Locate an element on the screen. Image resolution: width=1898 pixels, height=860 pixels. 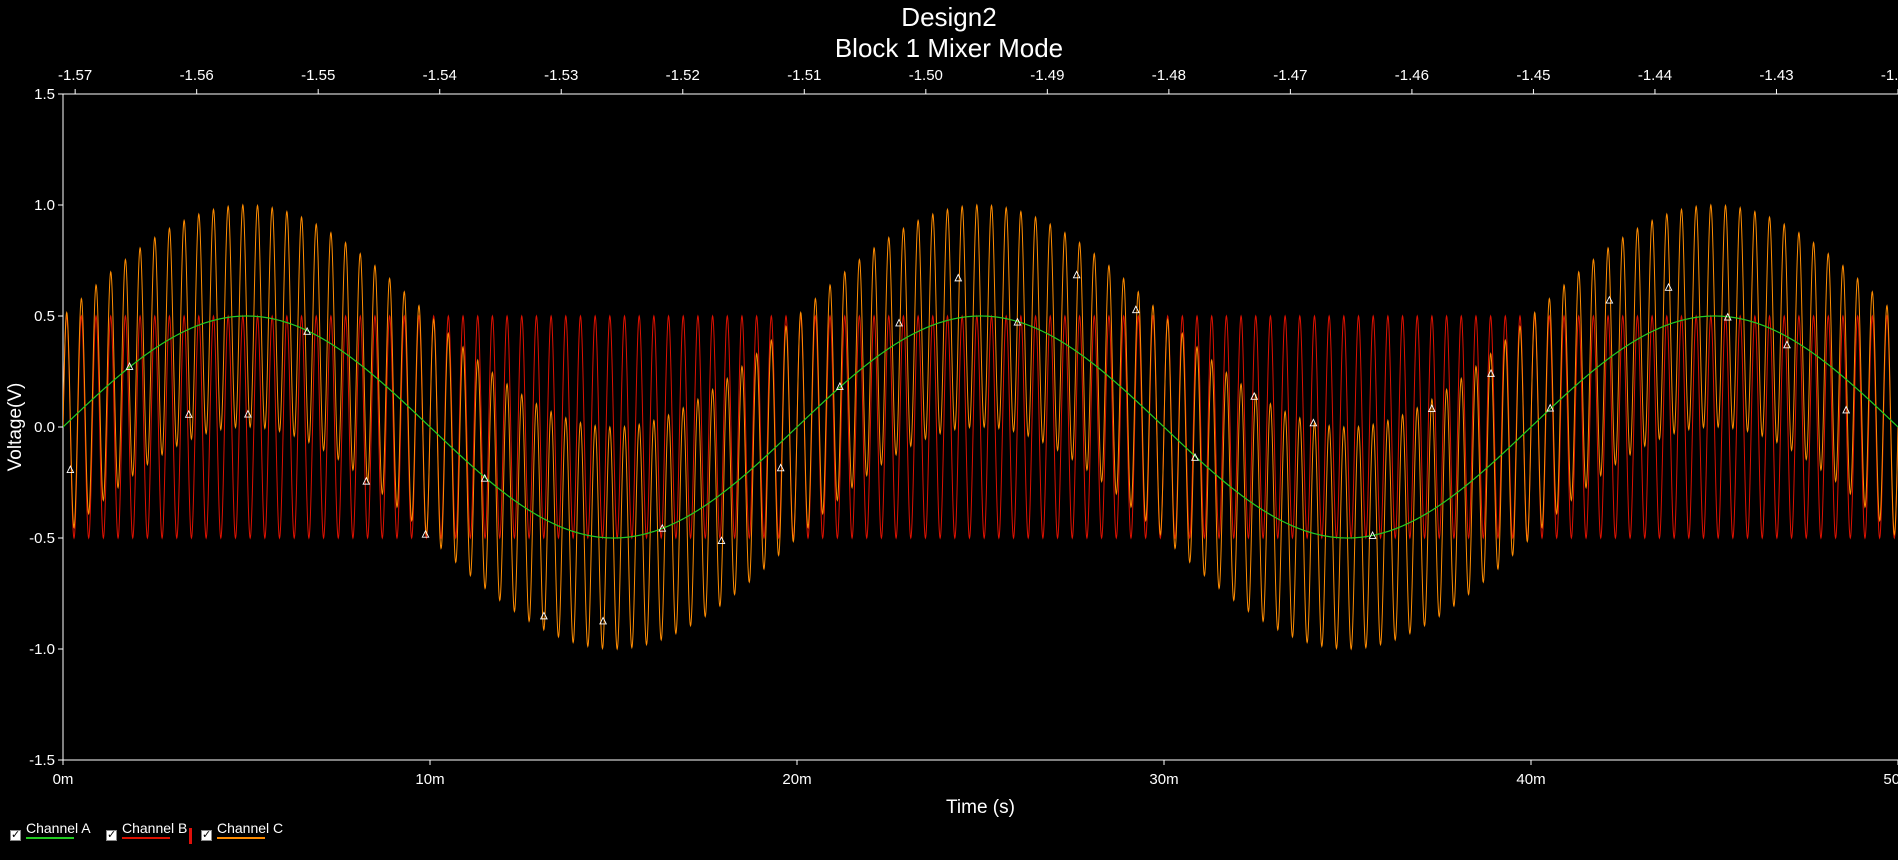
y-tick-label: -1.0 is located at coordinates (42, 649).